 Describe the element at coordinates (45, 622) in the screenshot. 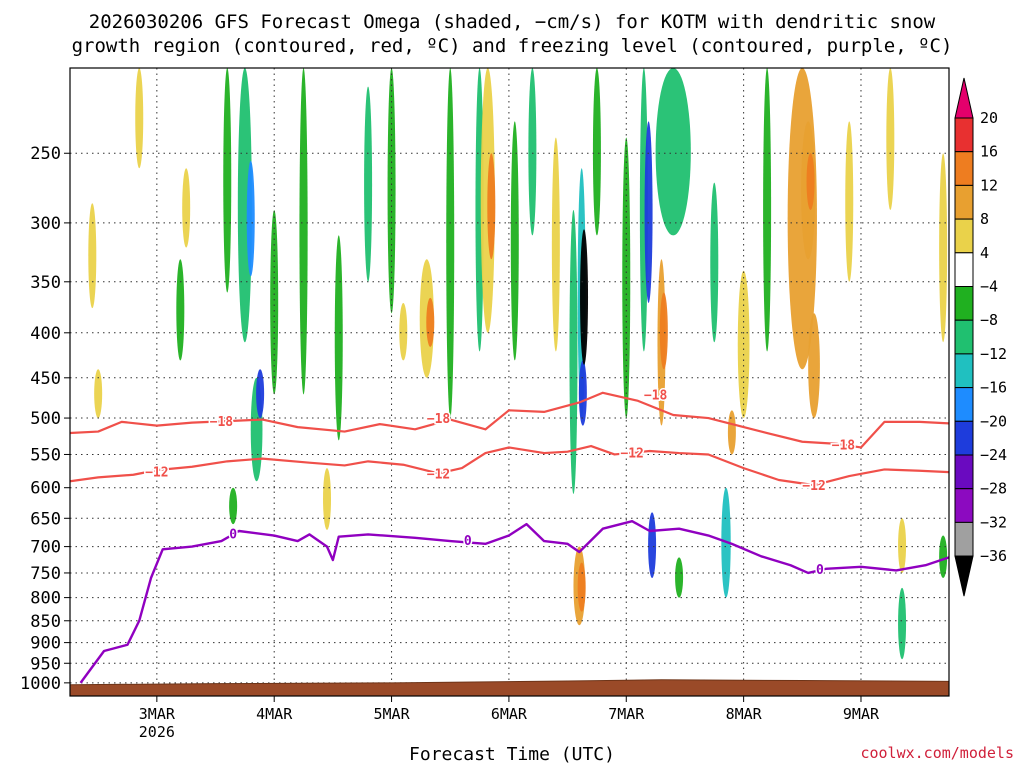

I see `y-tick-label: 850` at that location.